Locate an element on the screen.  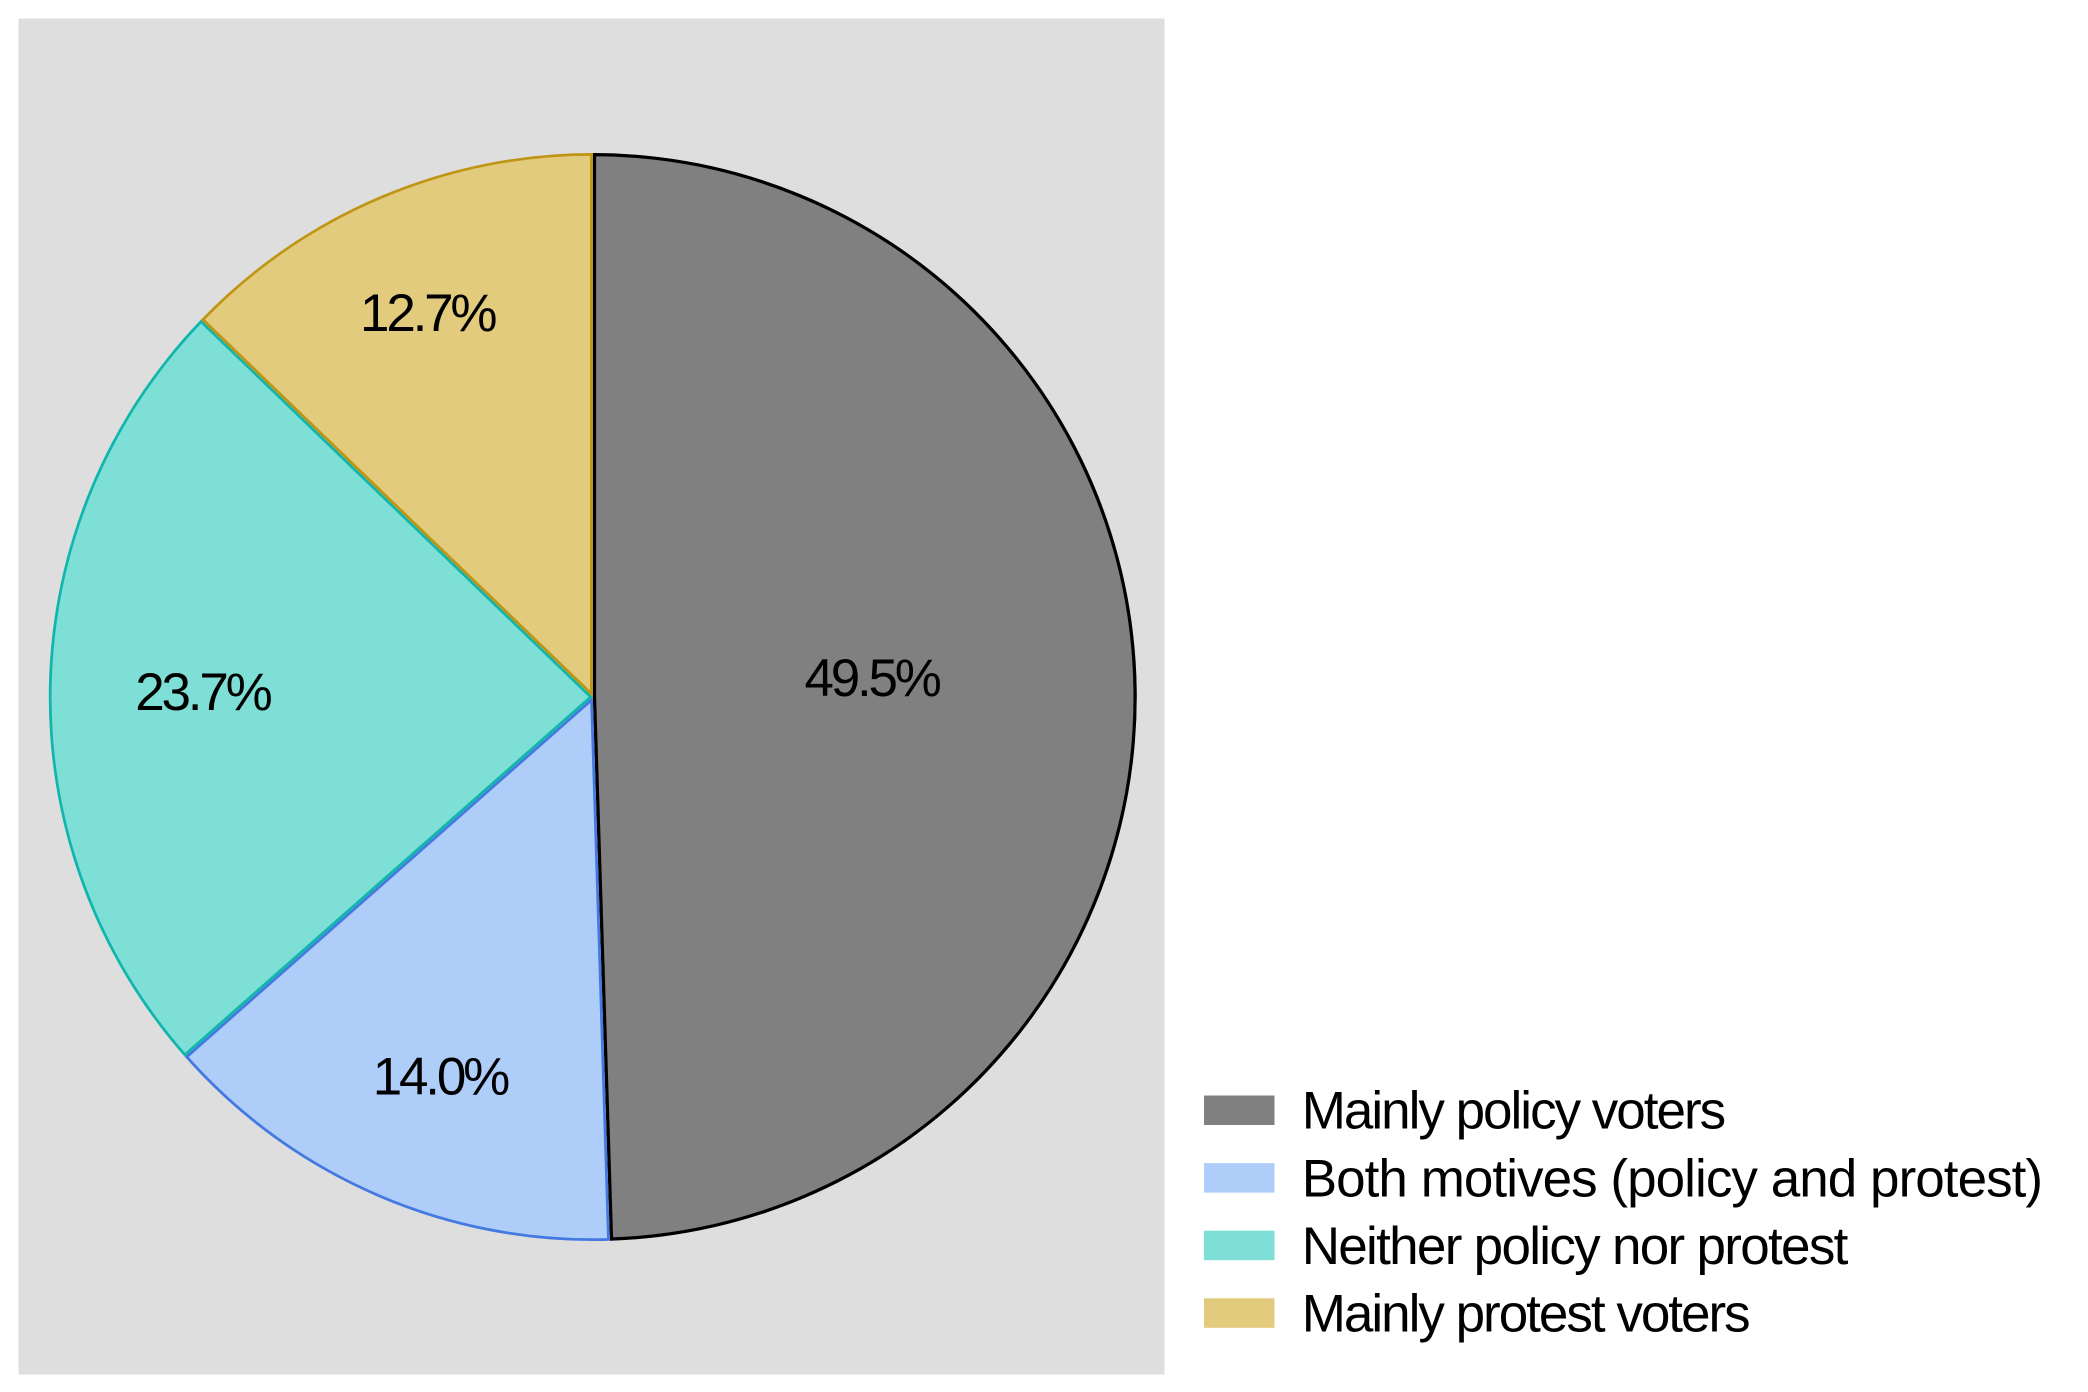
svg-text: Mainly protest voters is located at coordinates (1525, 1314).